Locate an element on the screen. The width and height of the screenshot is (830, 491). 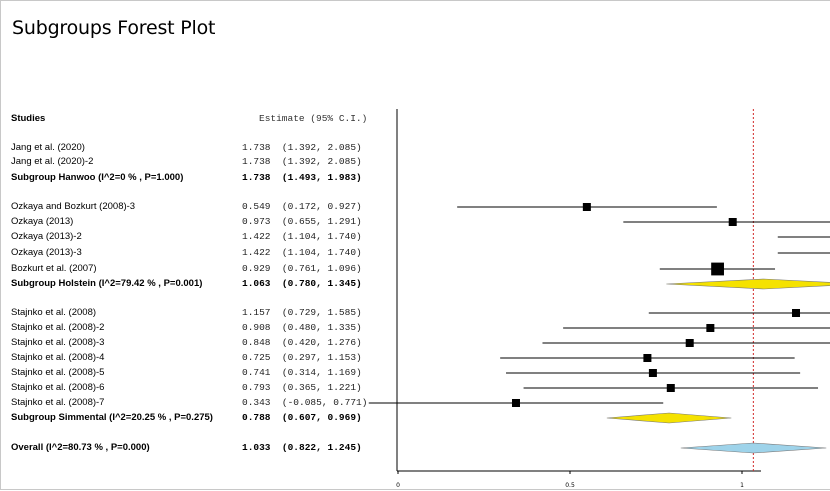
row-estimate: 0.793 (0.365, 1.221) is located at coordinates (302, 387).